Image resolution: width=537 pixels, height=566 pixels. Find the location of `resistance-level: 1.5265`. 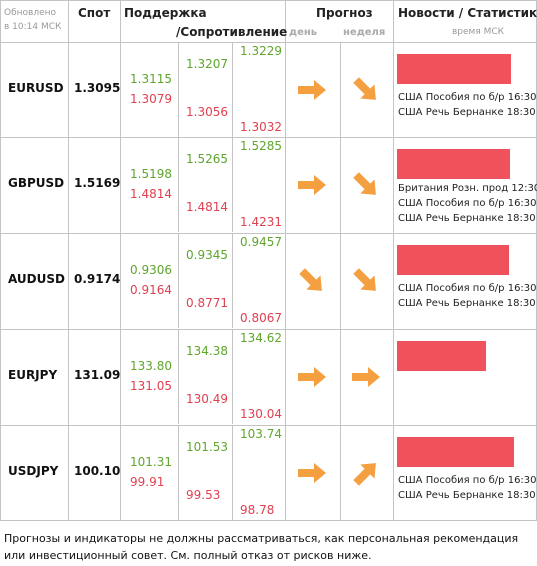

resistance-level: 1.5265 is located at coordinates (207, 159).